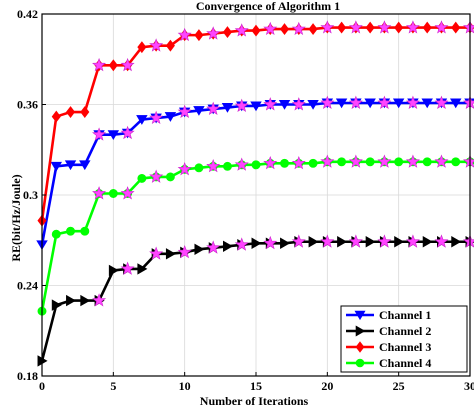 The width and height of the screenshot is (474, 409). I want to click on y-tick-label: 0.24, so click(27, 286).